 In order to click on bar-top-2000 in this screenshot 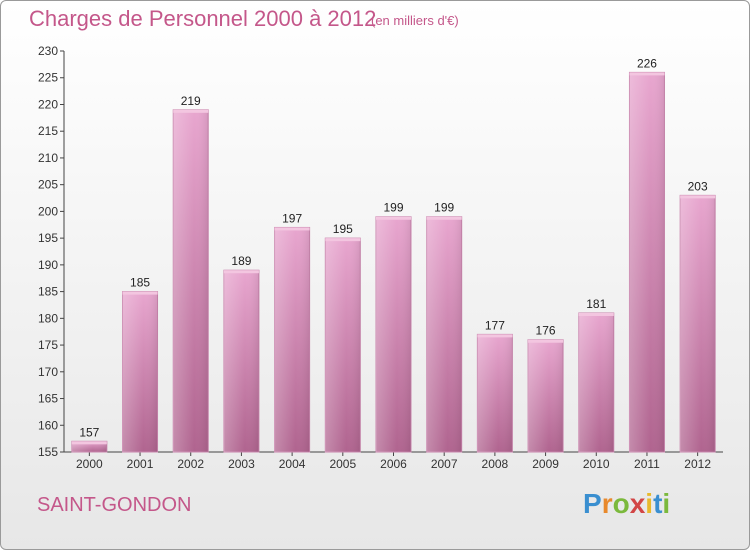, I will do `click(89, 443)`.